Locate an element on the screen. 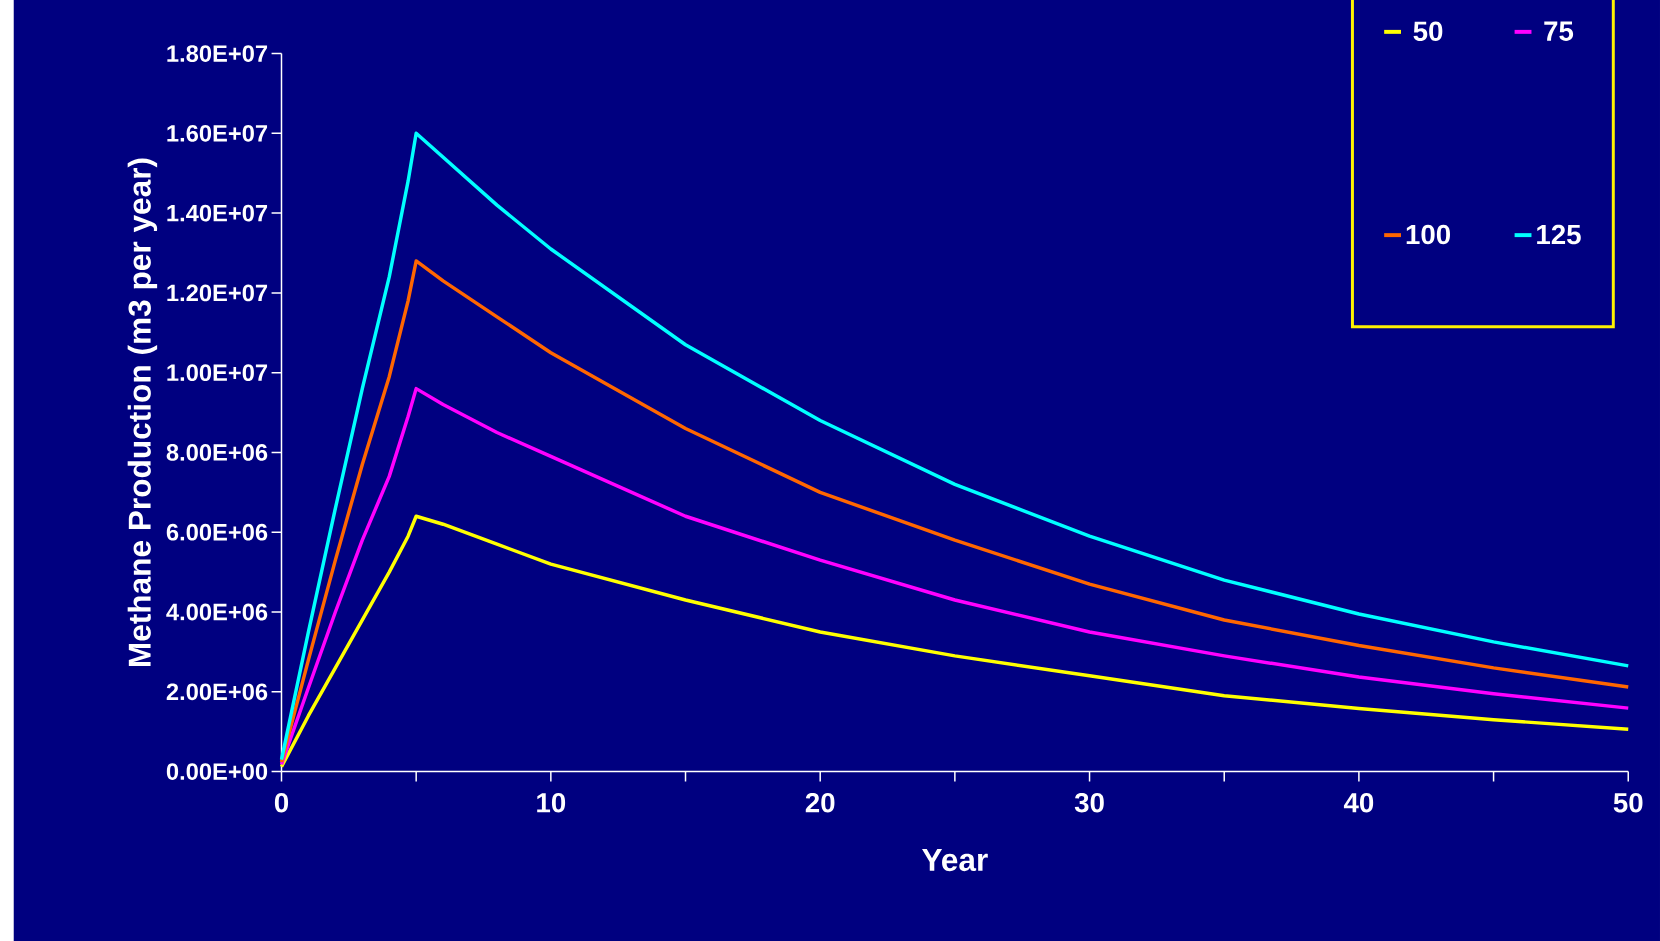 This screenshot has width=1660, height=941. legend-label: 75 is located at coordinates (1559, 31).